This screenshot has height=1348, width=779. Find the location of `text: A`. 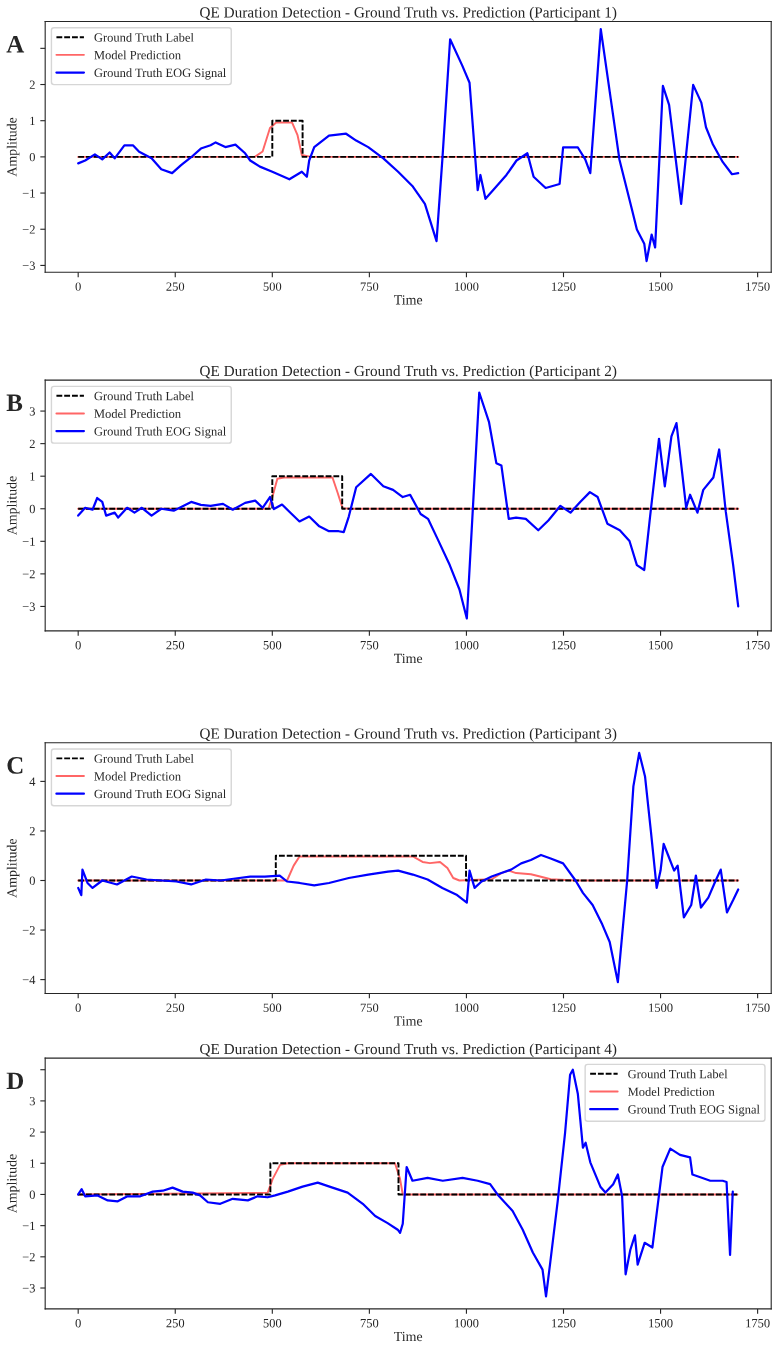

text: A is located at coordinates (15, 44).